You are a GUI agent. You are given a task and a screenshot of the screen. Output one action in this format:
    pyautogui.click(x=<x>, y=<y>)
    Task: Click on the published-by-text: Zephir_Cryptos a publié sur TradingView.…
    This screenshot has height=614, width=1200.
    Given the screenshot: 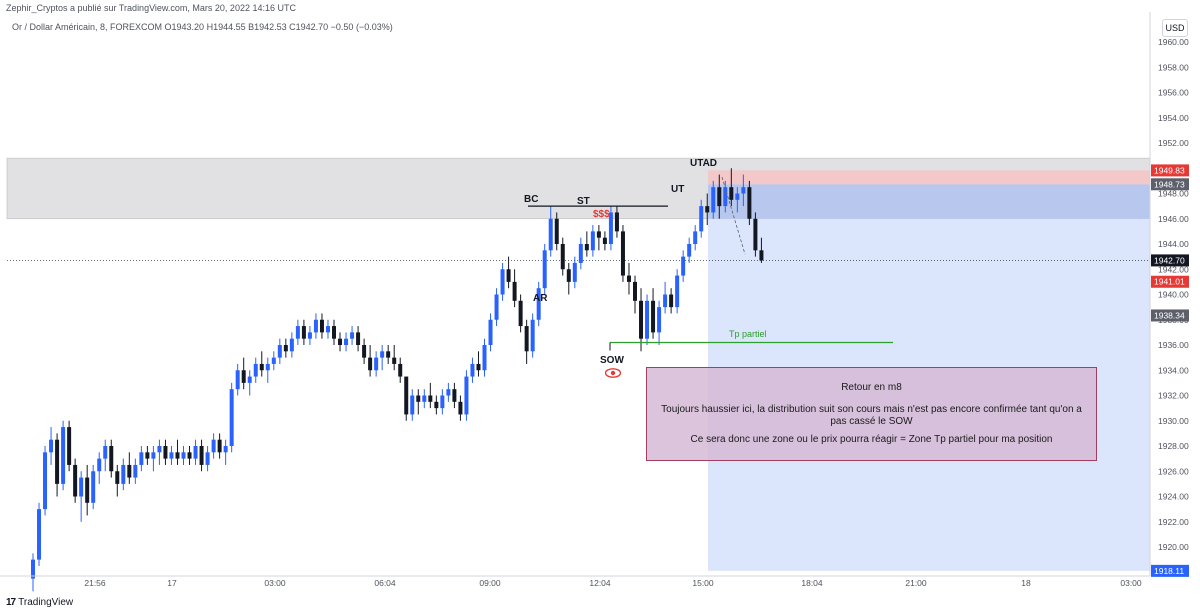 What is the action you would take?
    pyautogui.click(x=151, y=8)
    